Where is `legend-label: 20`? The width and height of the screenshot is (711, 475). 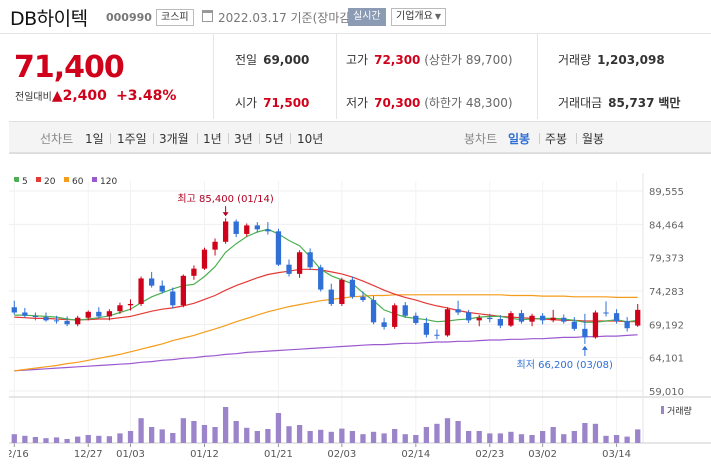 legend-label: 20 is located at coordinates (50, 182).